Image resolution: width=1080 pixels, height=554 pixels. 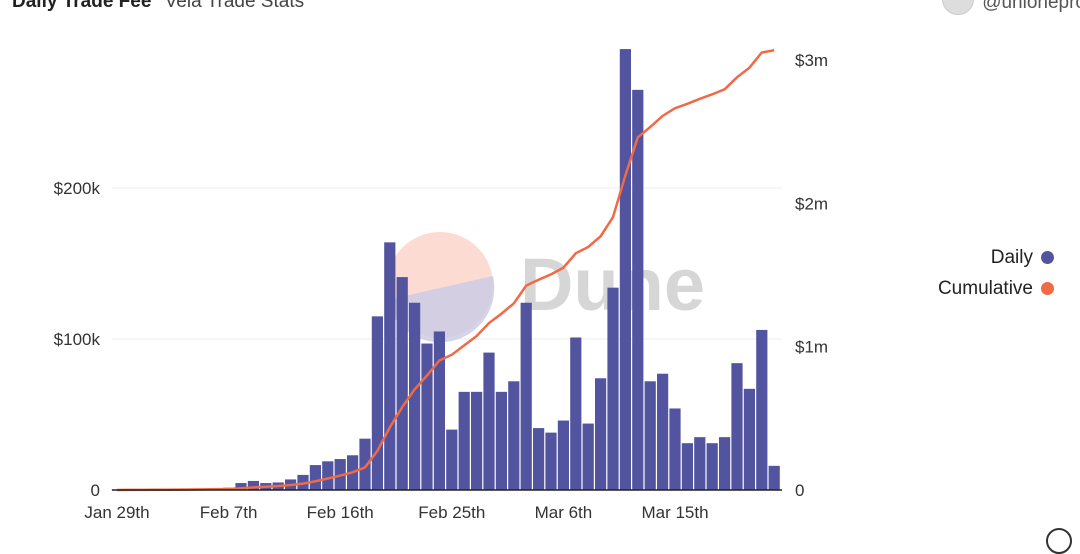 I want to click on legend-item-cumulative: Cumulative, so click(x=996, y=288).